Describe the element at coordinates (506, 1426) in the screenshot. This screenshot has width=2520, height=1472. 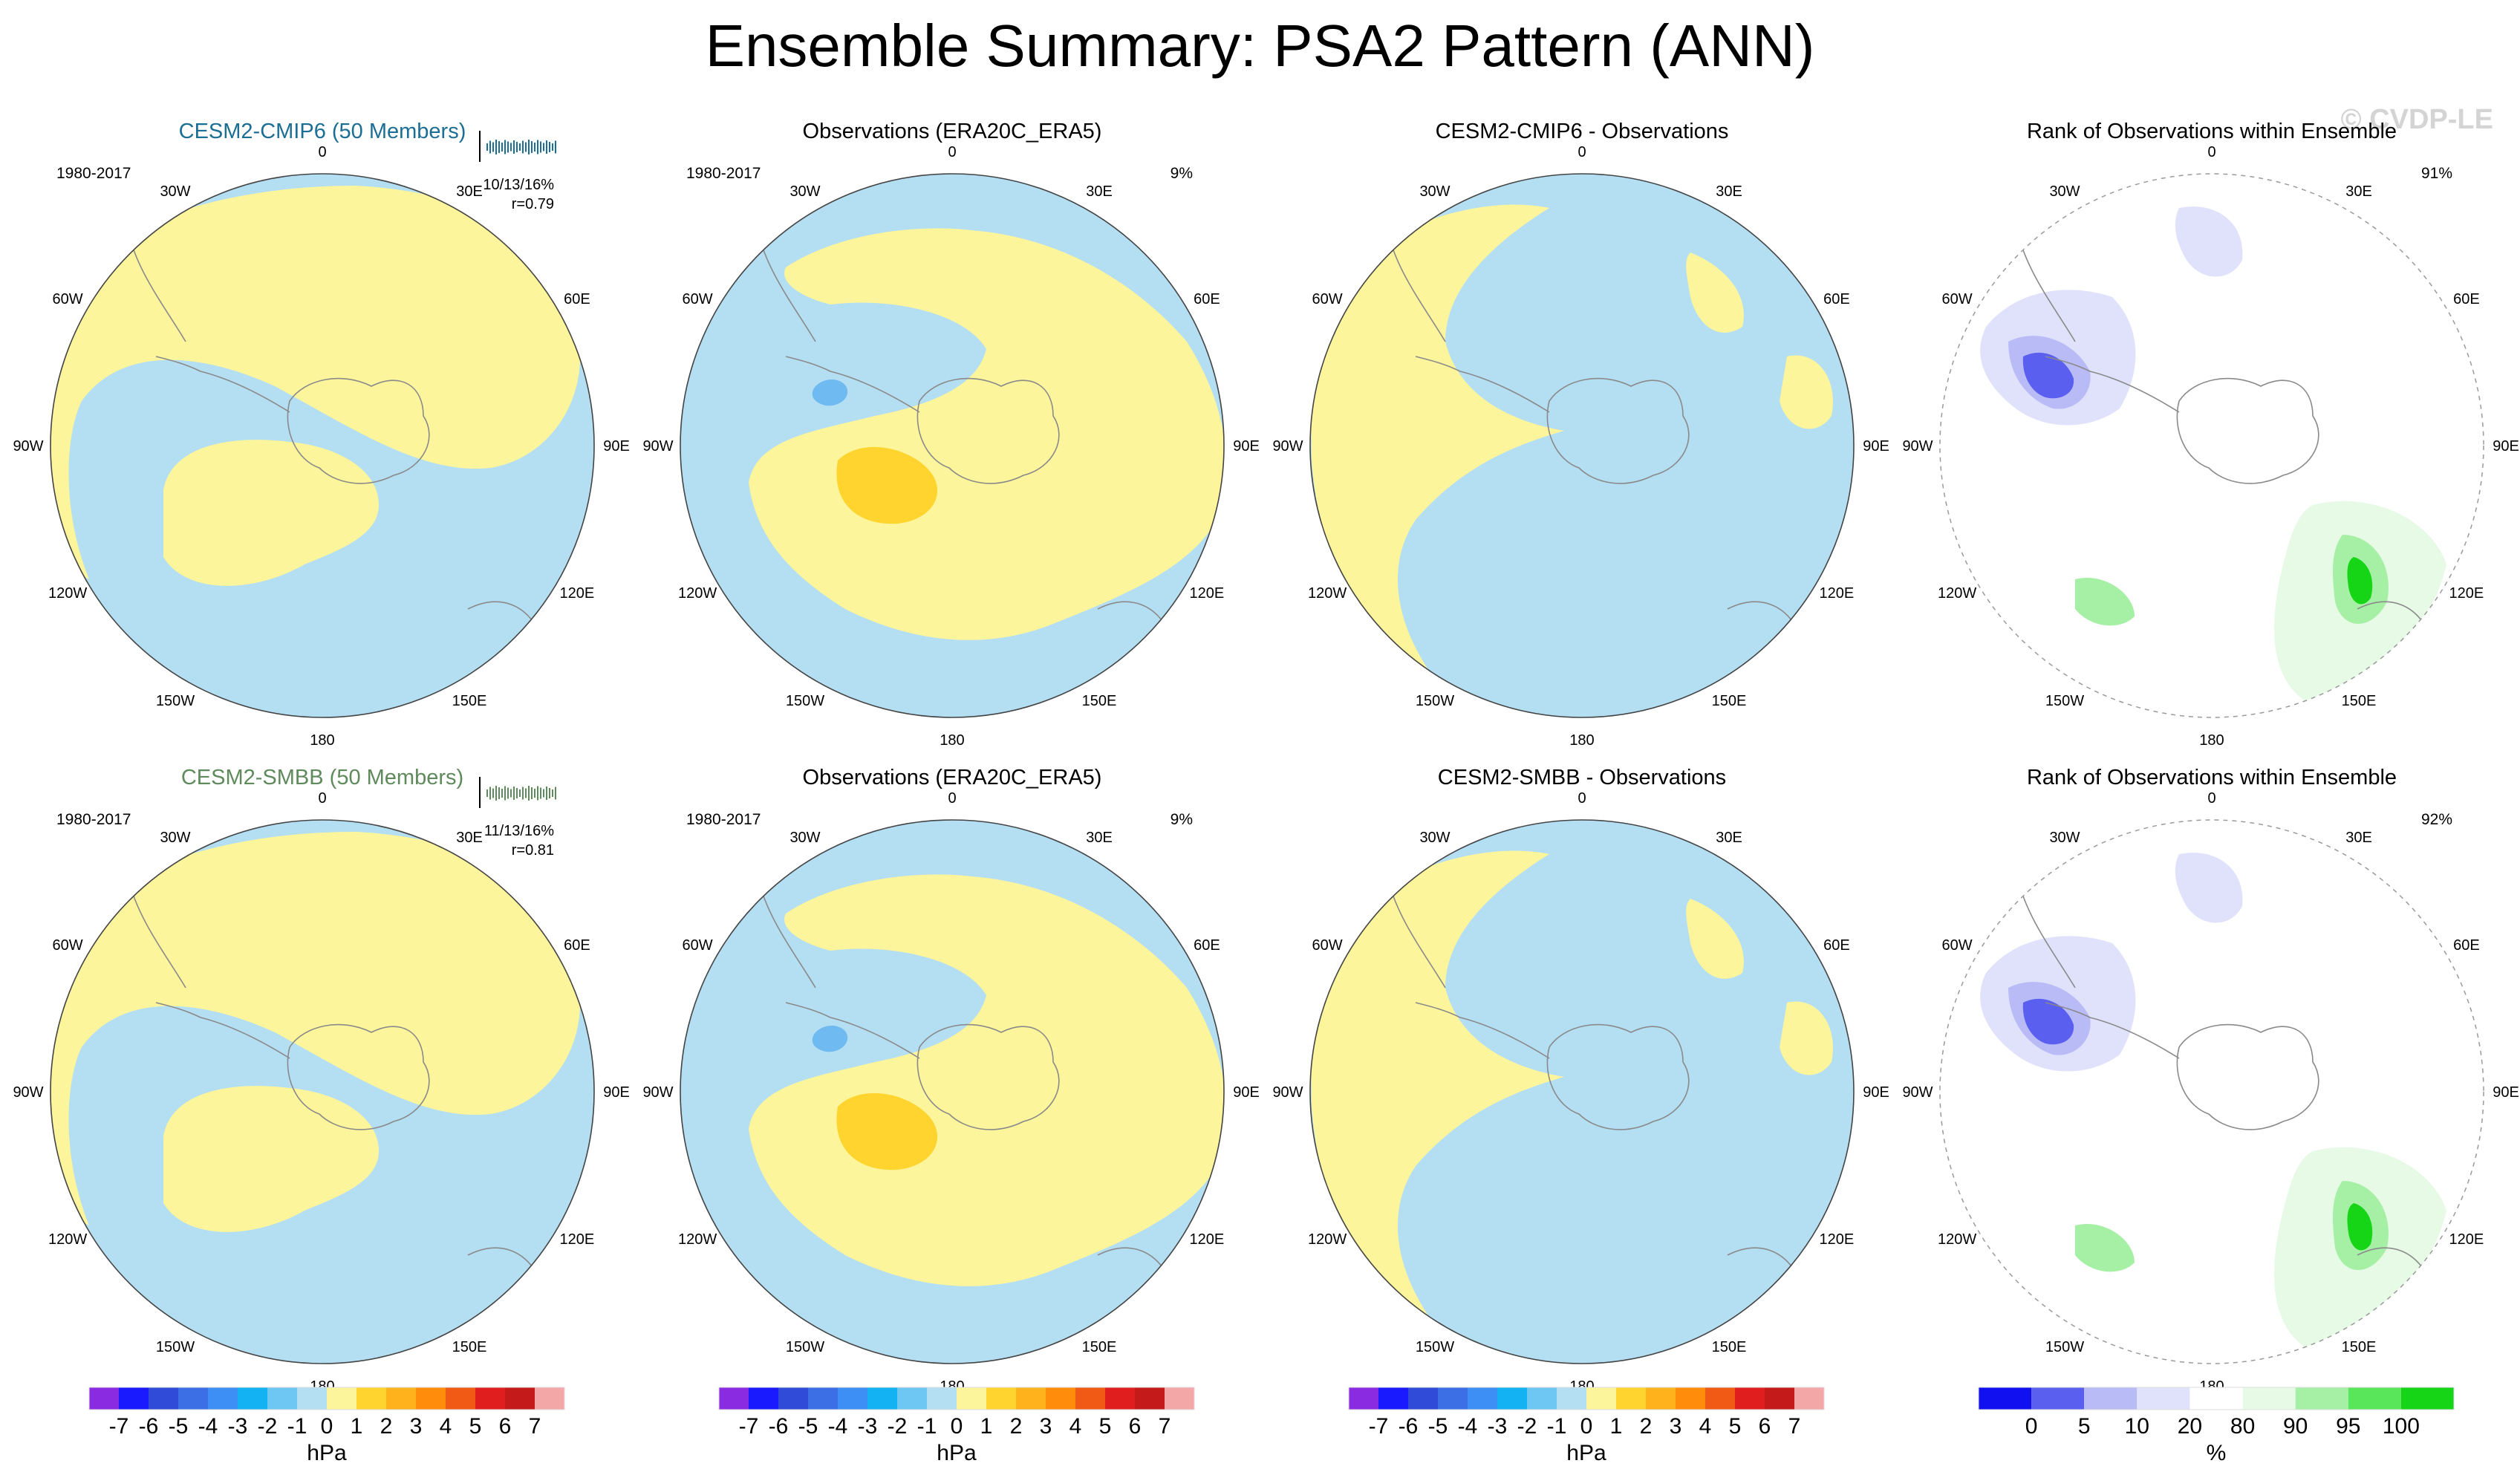
I see `colorbar-tick-label: 6` at that location.